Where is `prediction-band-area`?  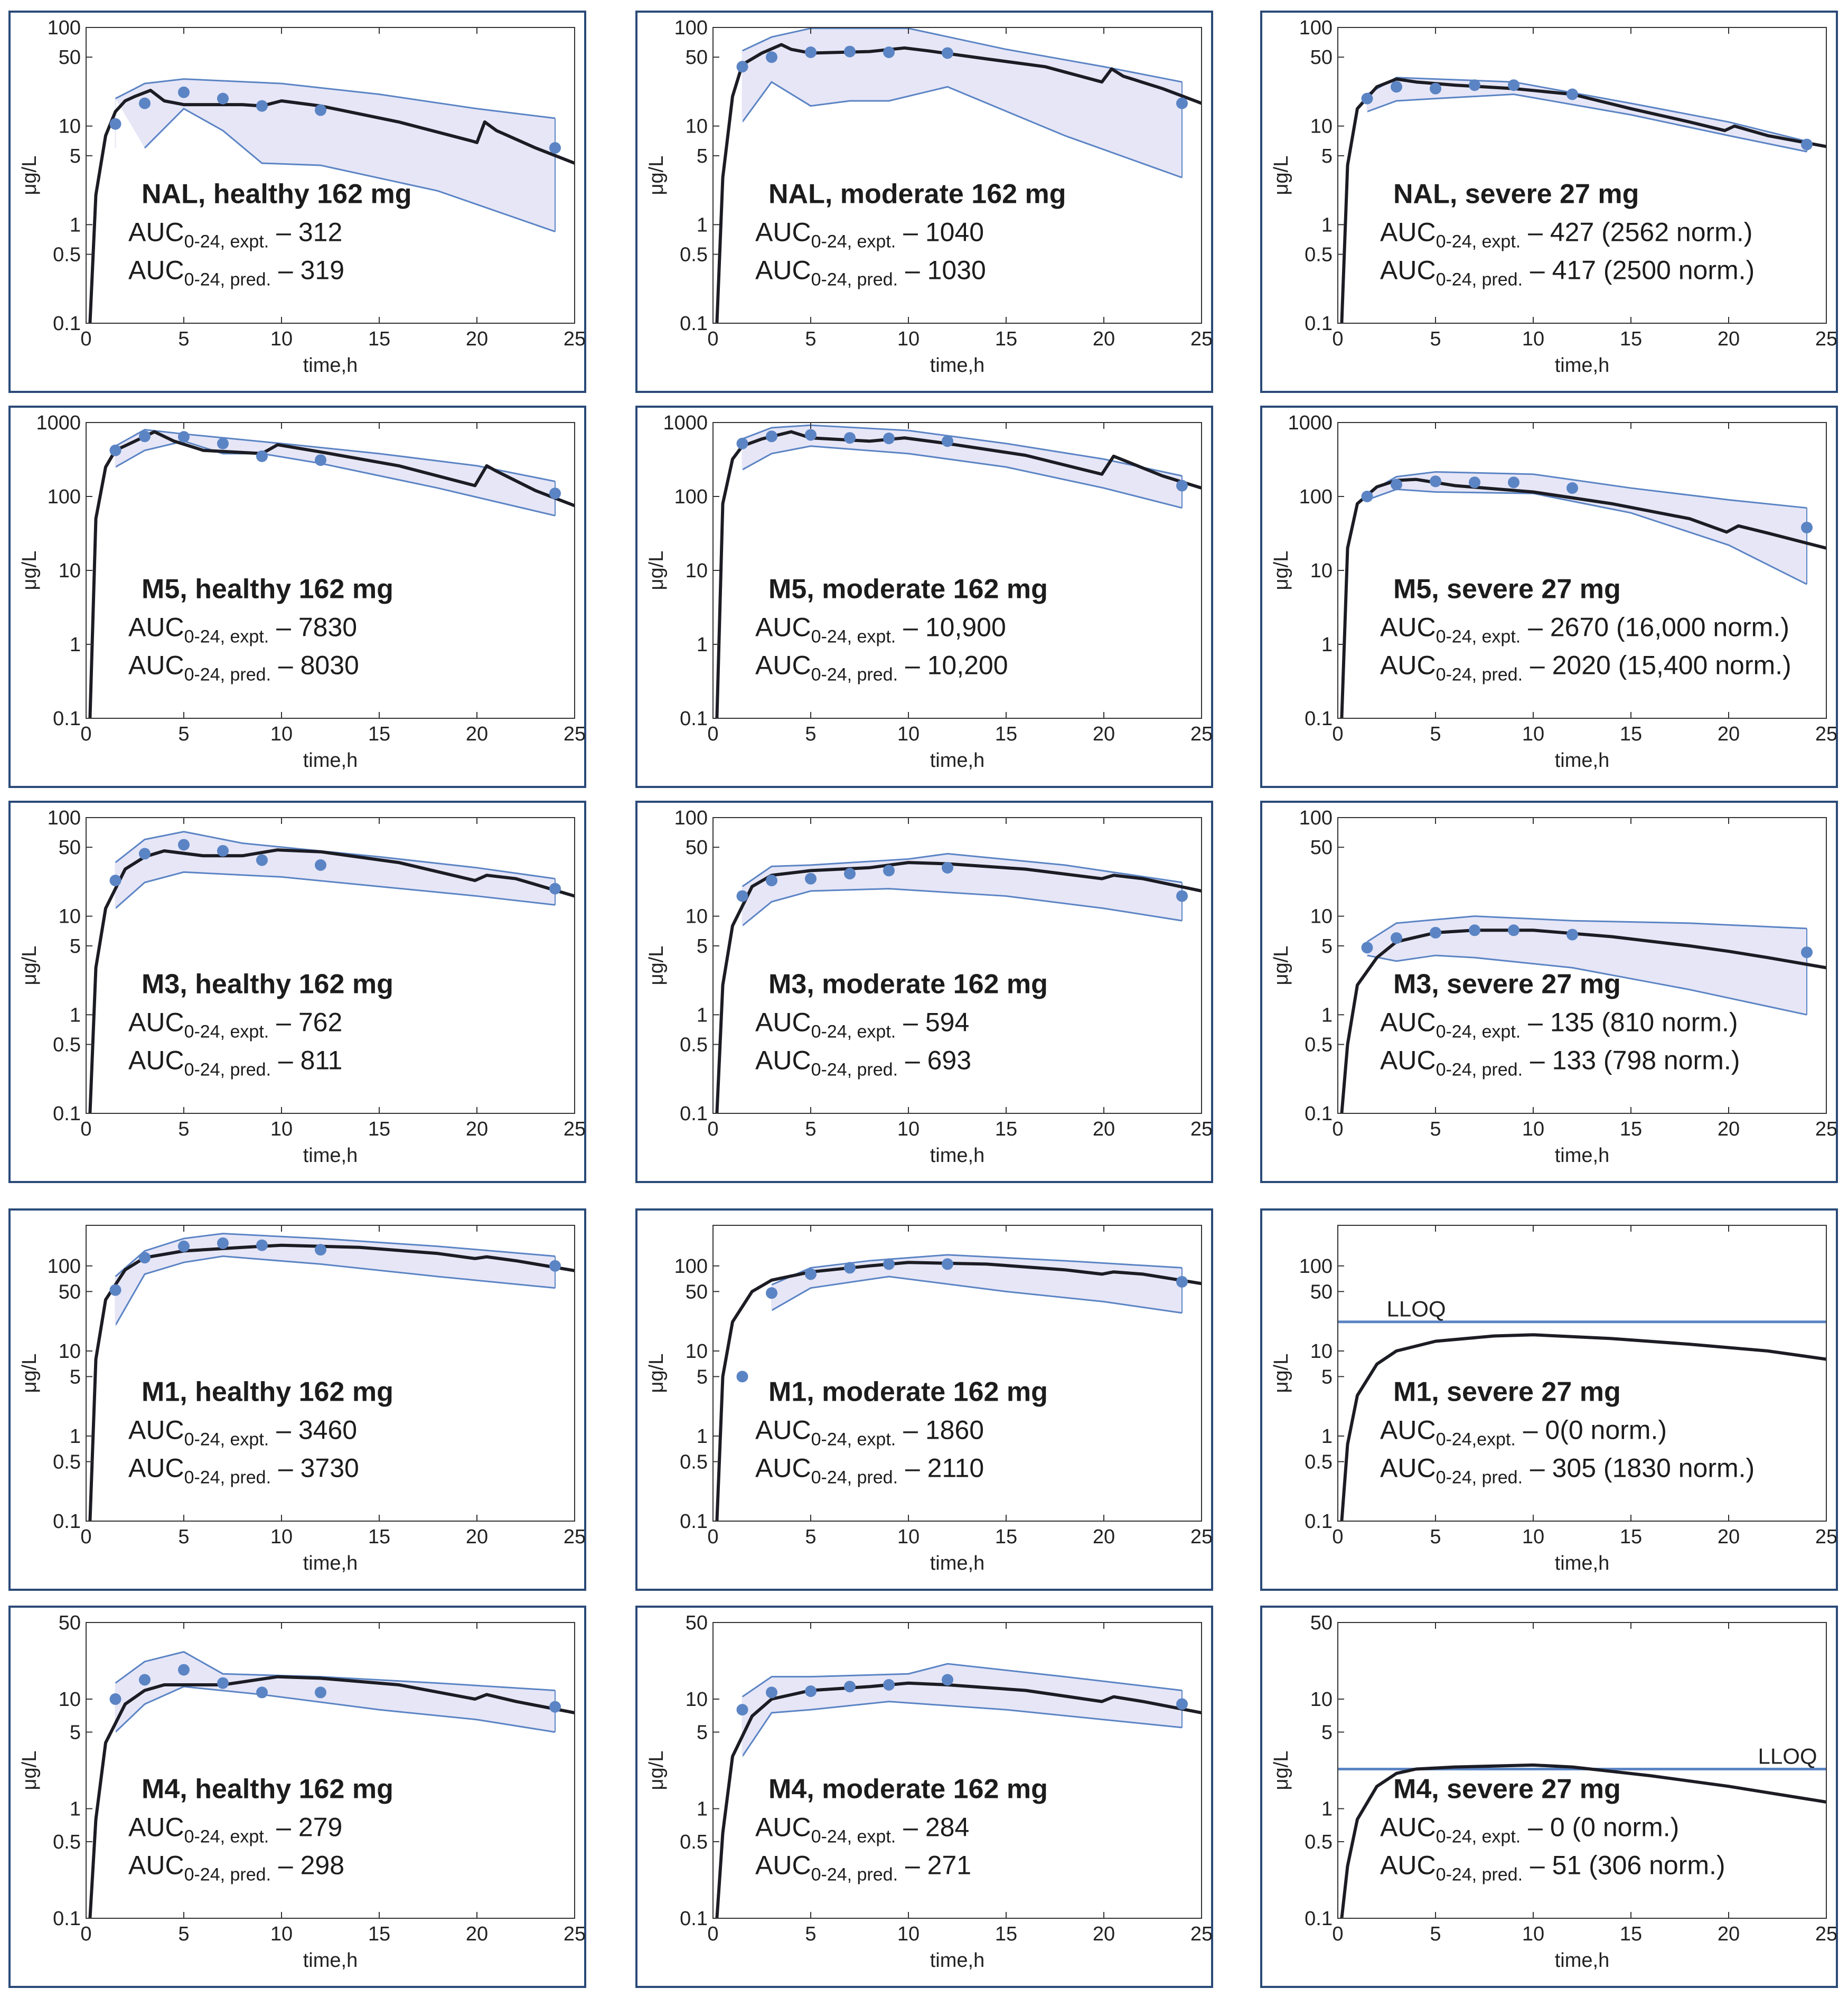
prediction-band-area is located at coordinates (1587, 528).